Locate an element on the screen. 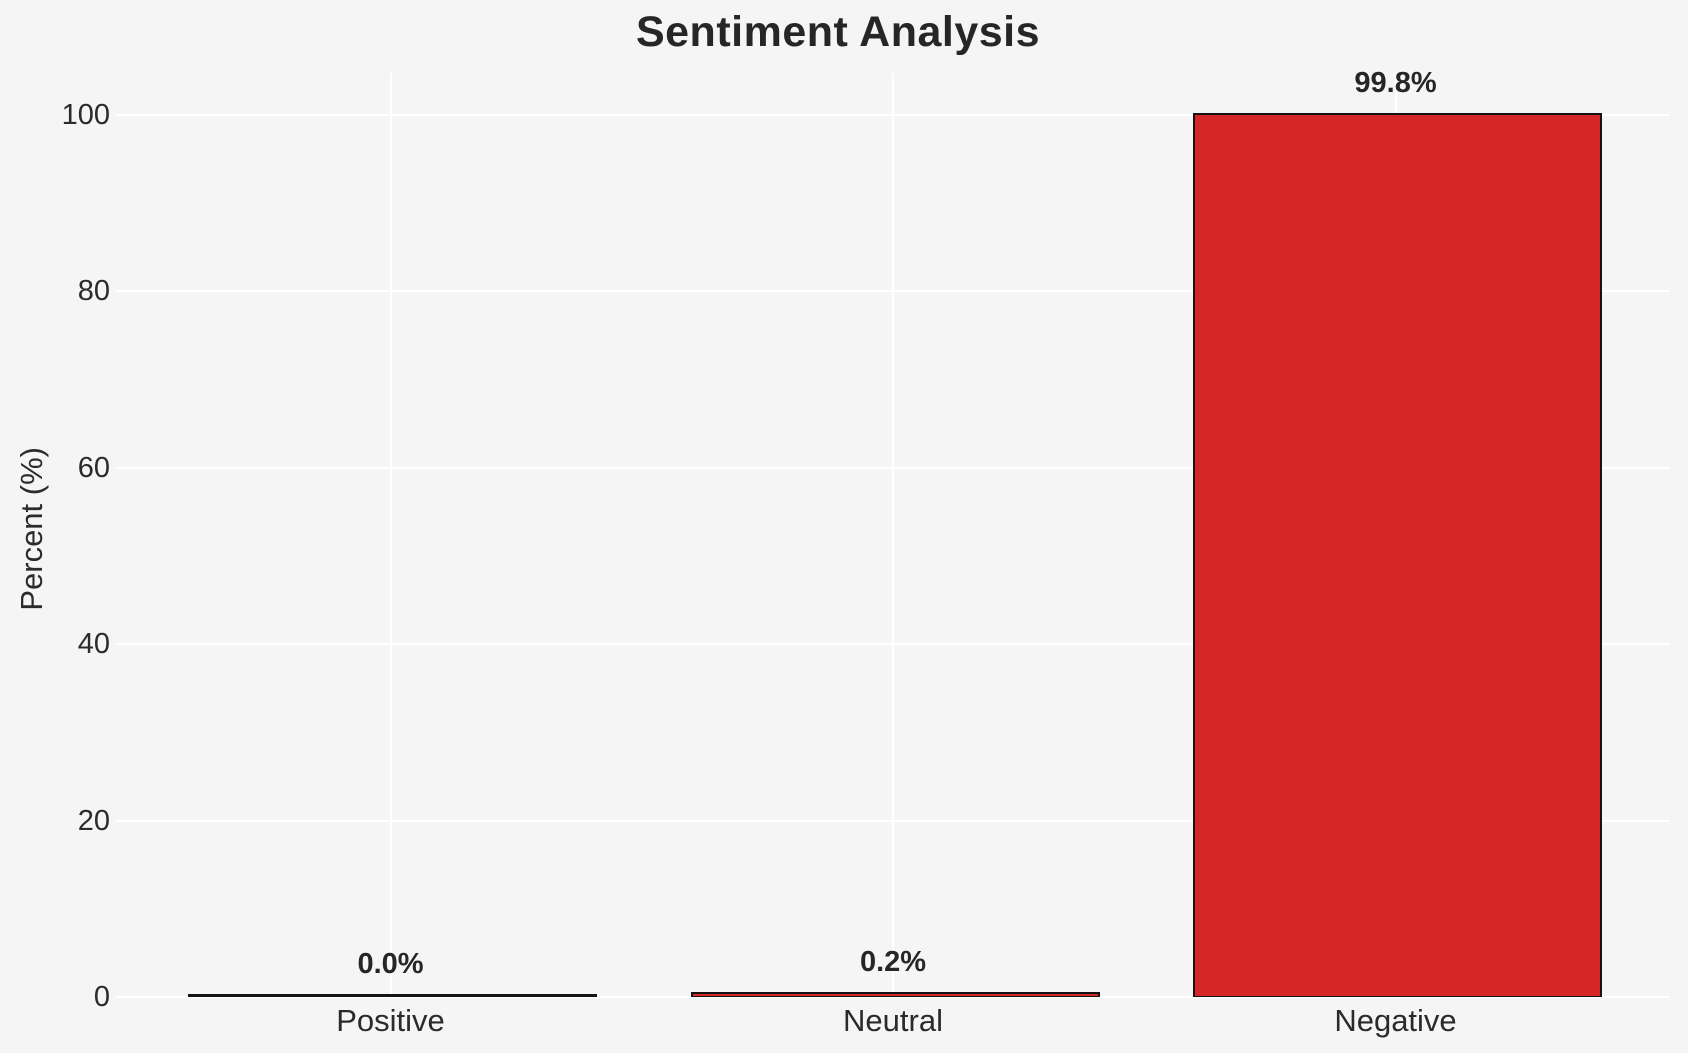  y-tick-label: 100 is located at coordinates (85, 114).